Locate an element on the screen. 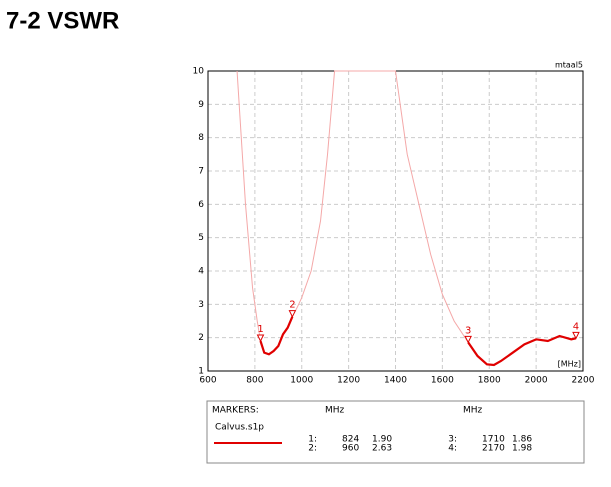 This screenshot has width=611, height=487. x-tick-label: 2200 is located at coordinates (583, 381).